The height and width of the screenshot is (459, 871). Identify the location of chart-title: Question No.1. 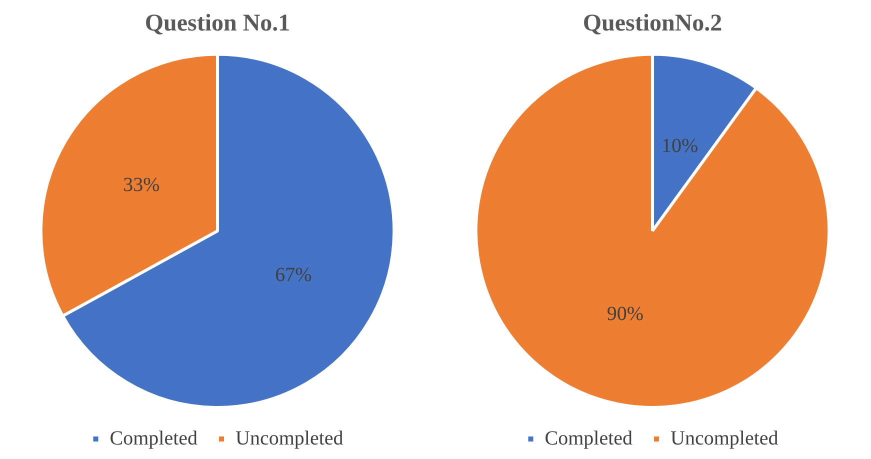
(217, 23).